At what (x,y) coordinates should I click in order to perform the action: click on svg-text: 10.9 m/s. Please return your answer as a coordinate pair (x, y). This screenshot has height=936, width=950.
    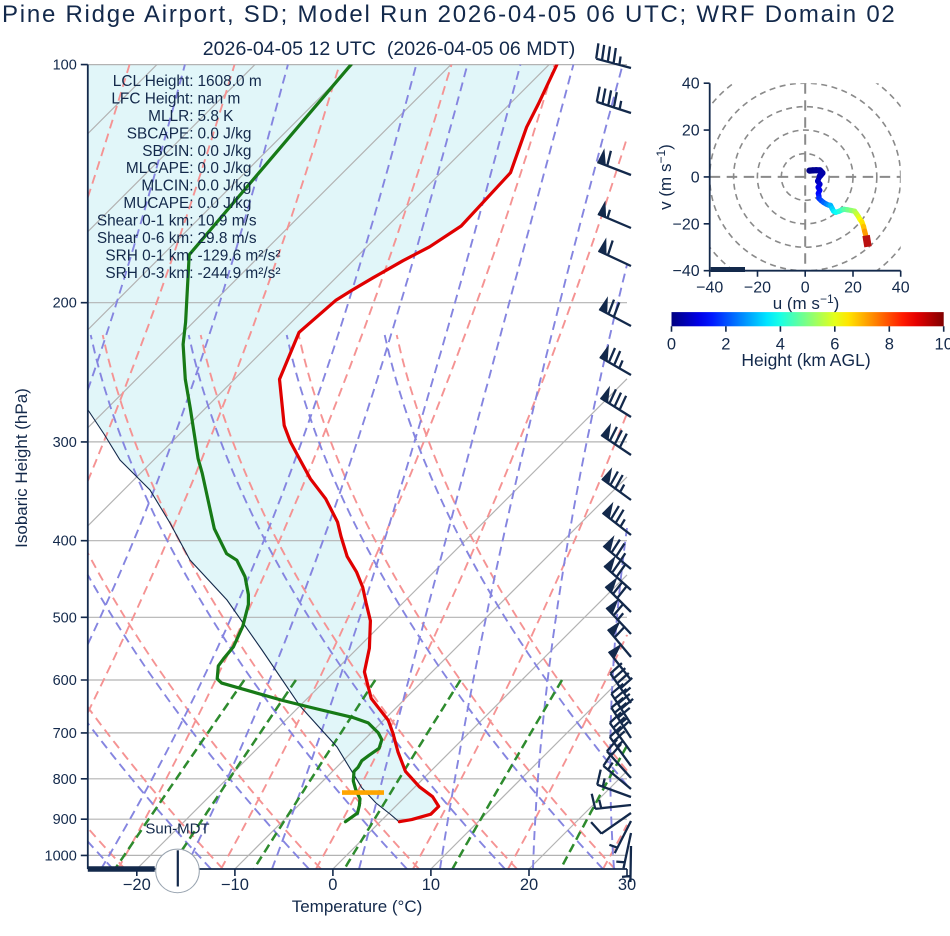
    Looking at the image, I should click on (227, 221).